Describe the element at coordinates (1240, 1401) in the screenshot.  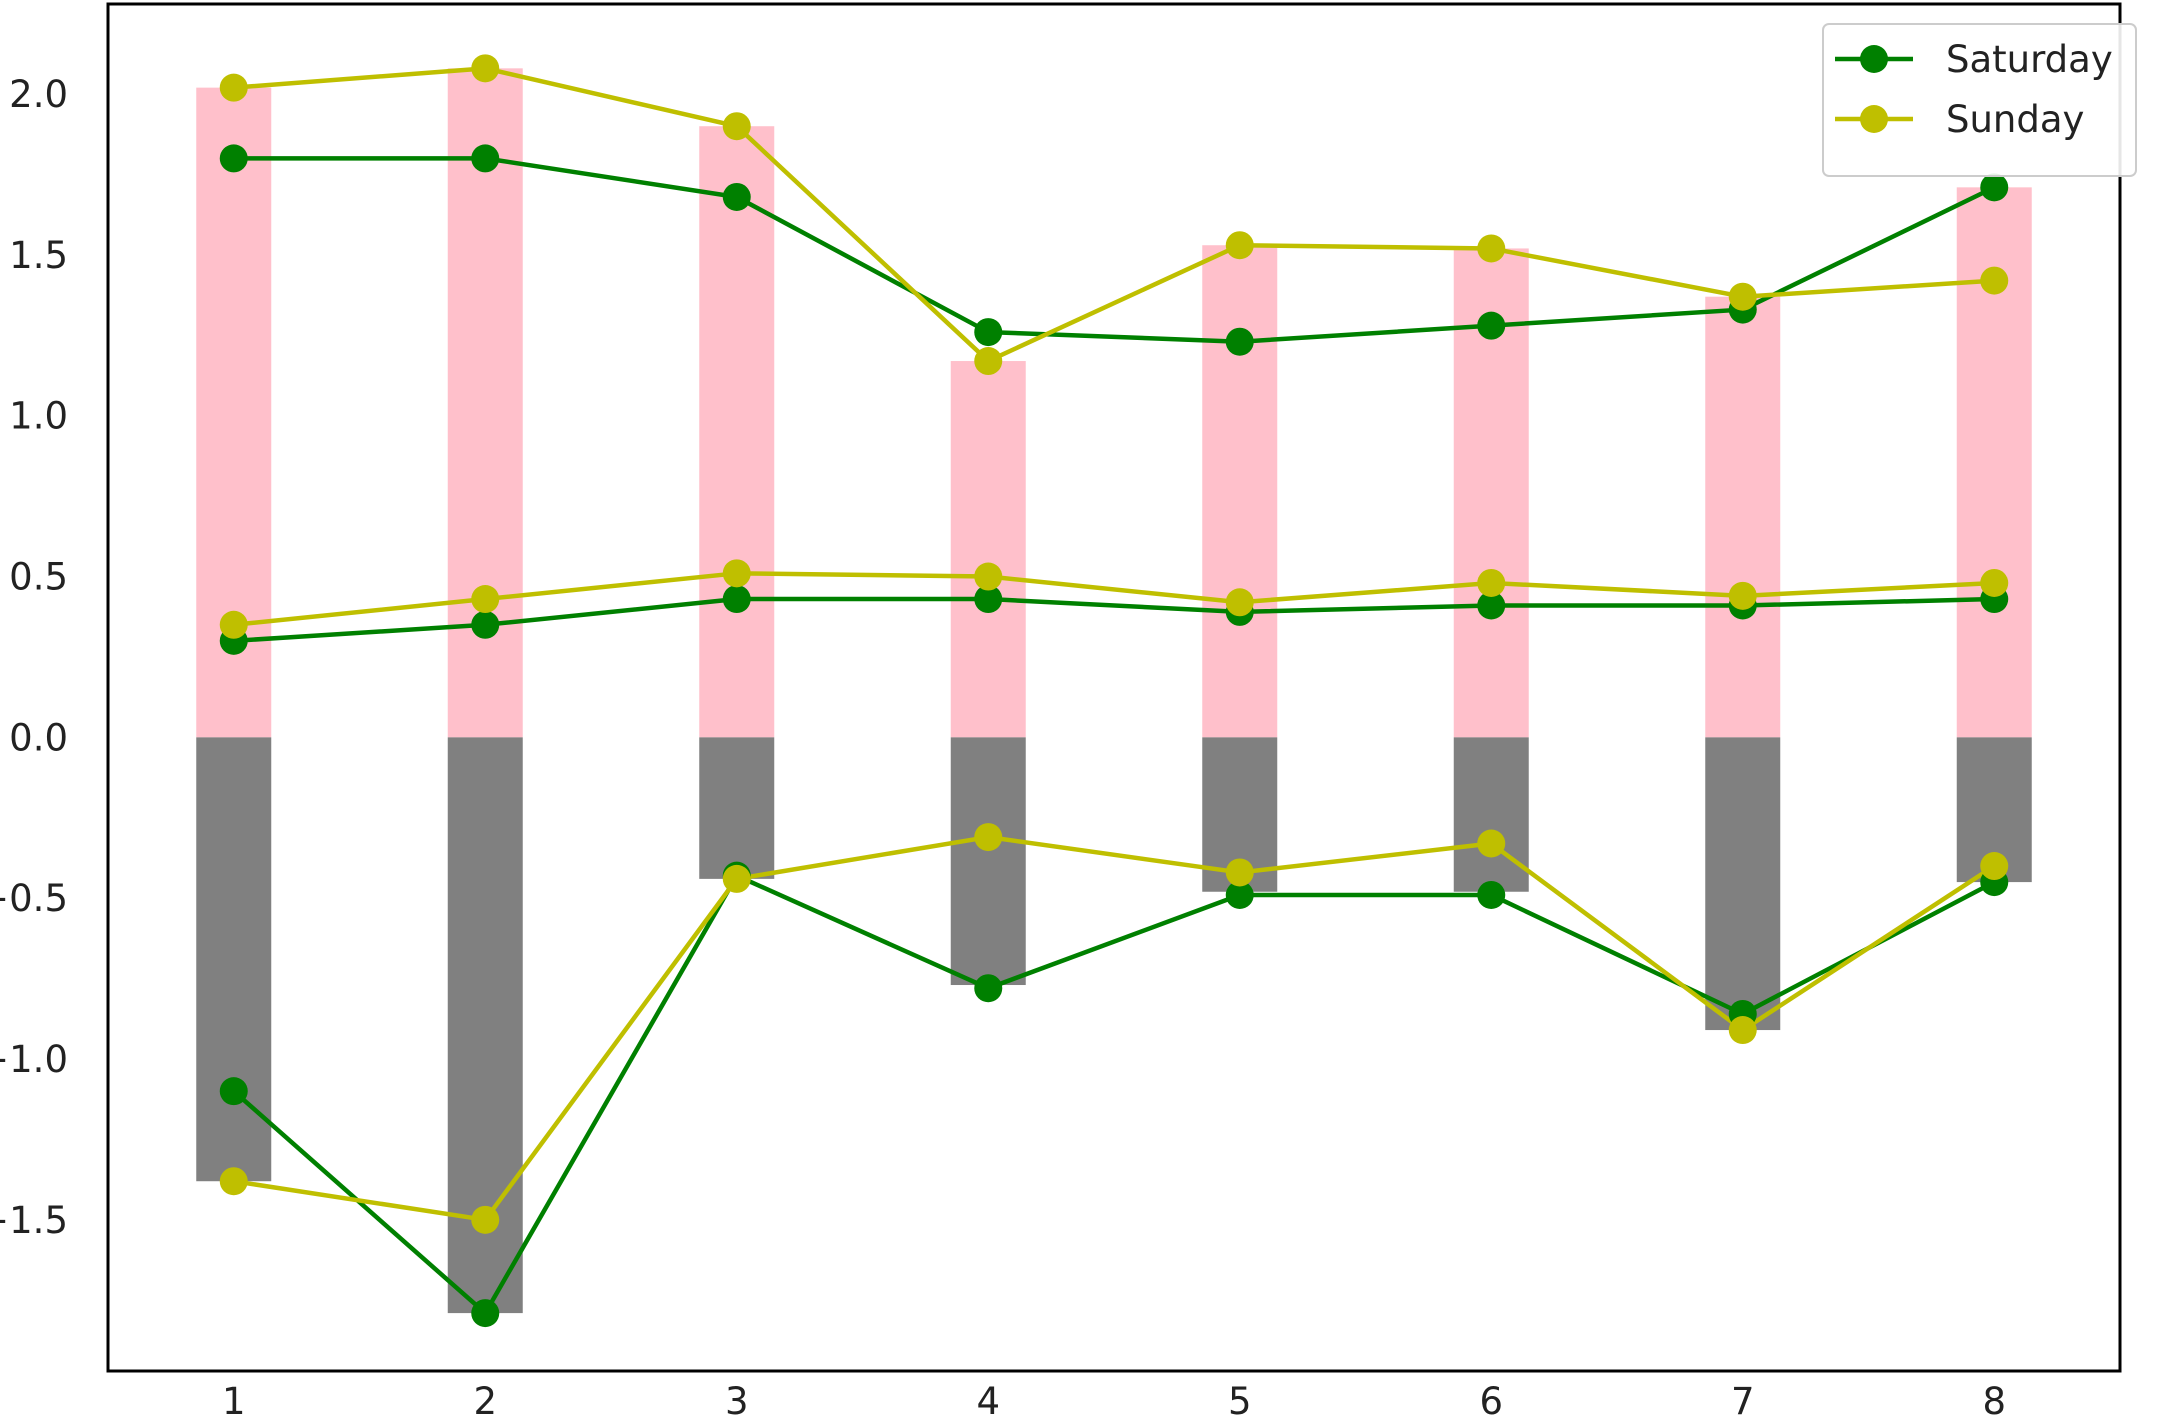
I see `x-tick-label: 5` at that location.